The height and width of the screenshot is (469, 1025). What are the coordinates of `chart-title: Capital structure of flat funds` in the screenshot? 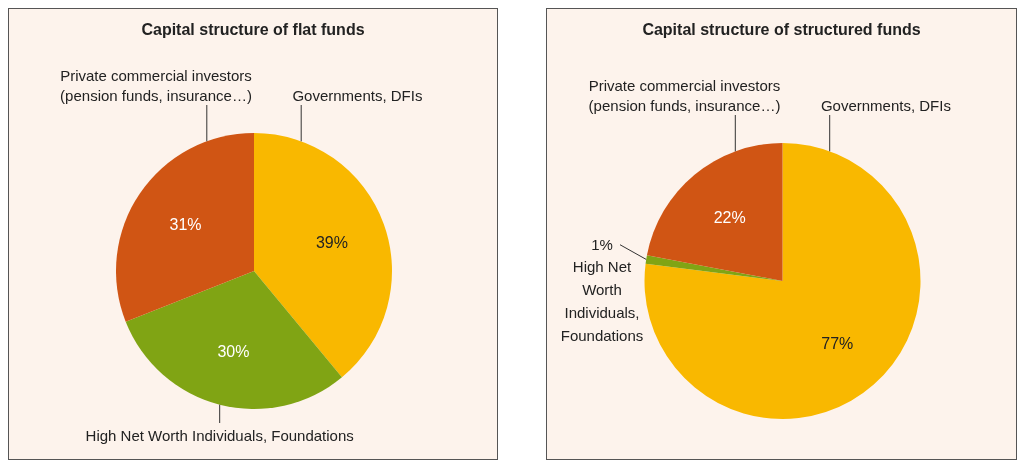 It's located at (253, 30).